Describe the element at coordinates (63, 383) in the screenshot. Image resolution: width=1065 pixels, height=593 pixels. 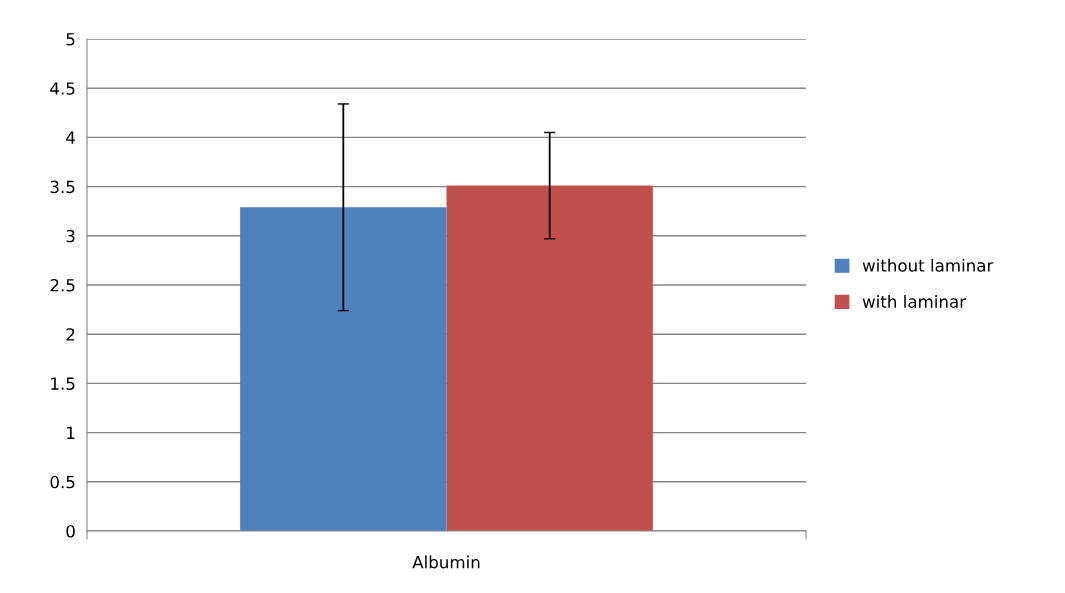
I see `y-tick-label: 1.5` at that location.